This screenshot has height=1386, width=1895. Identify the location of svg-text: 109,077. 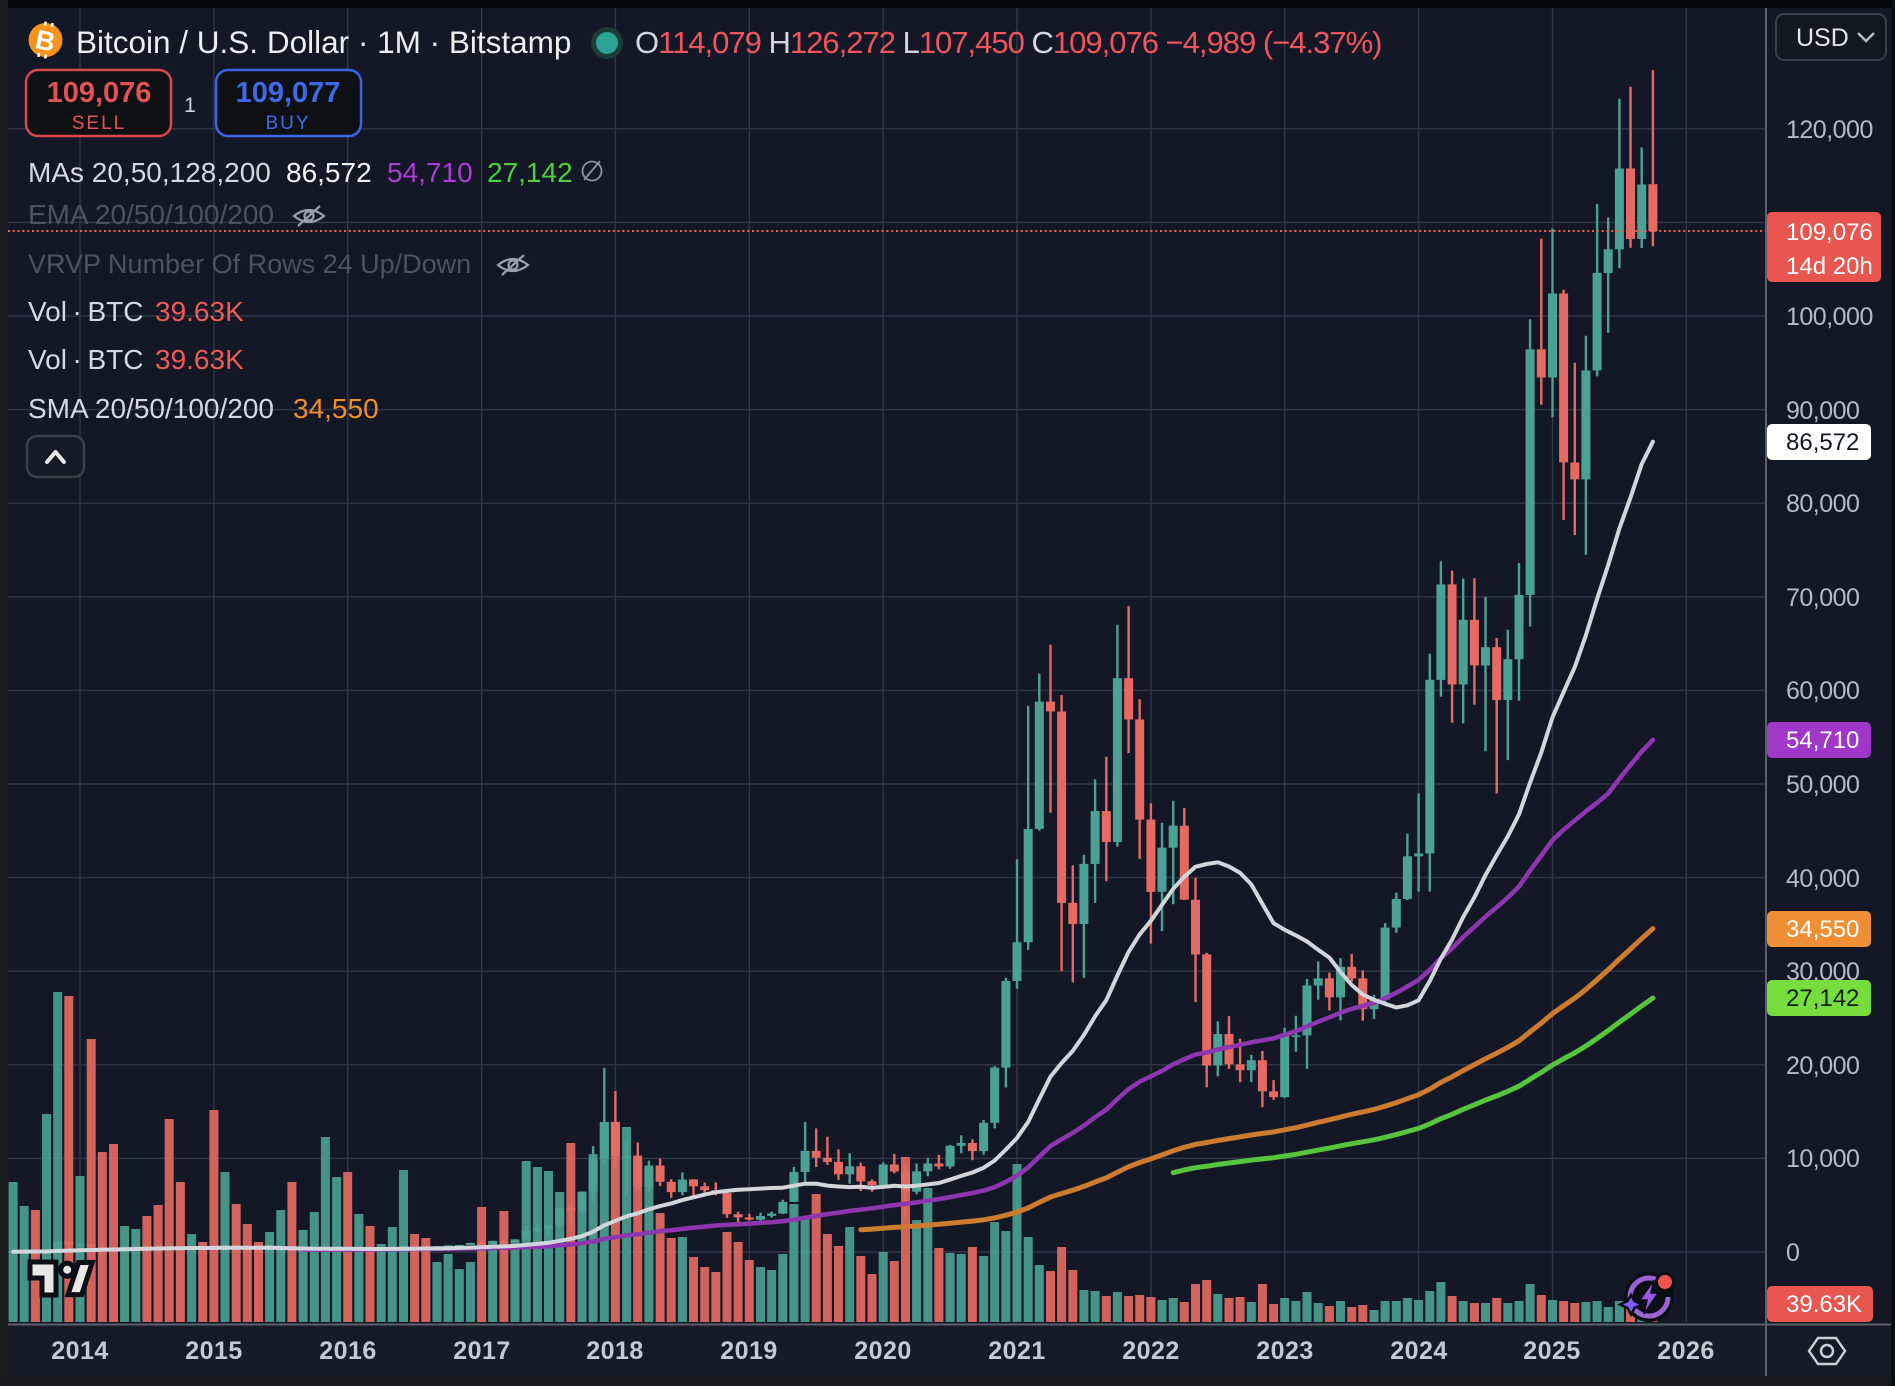
(288, 93).